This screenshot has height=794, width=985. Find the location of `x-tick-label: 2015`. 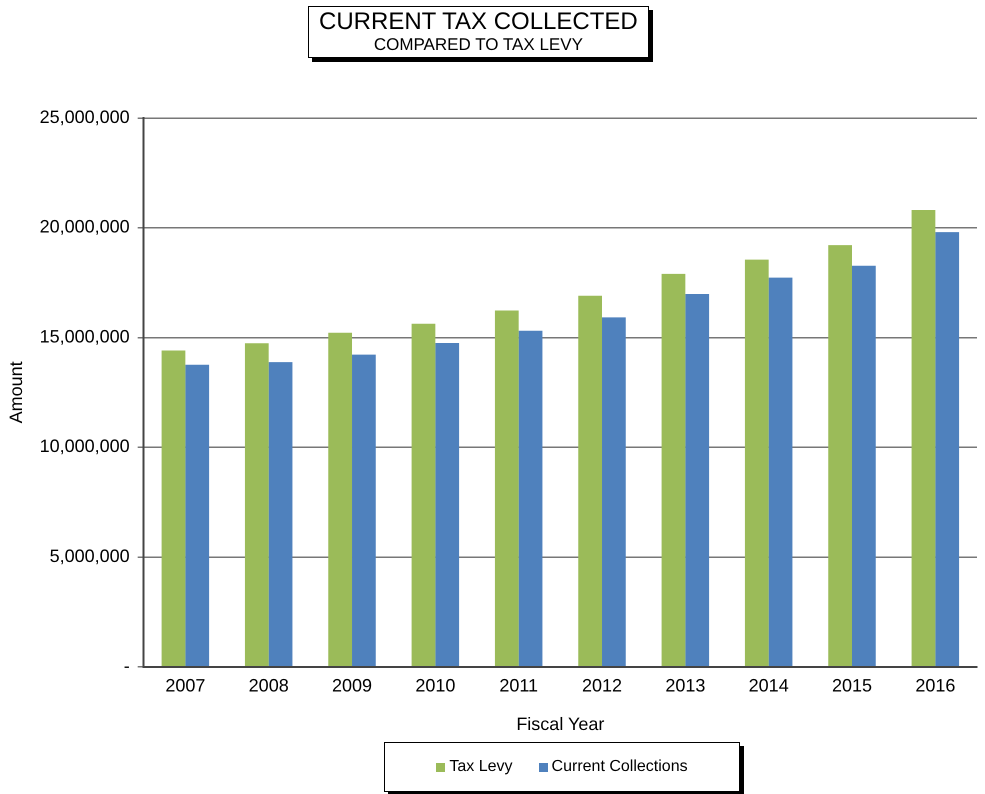

x-tick-label: 2015 is located at coordinates (852, 686).